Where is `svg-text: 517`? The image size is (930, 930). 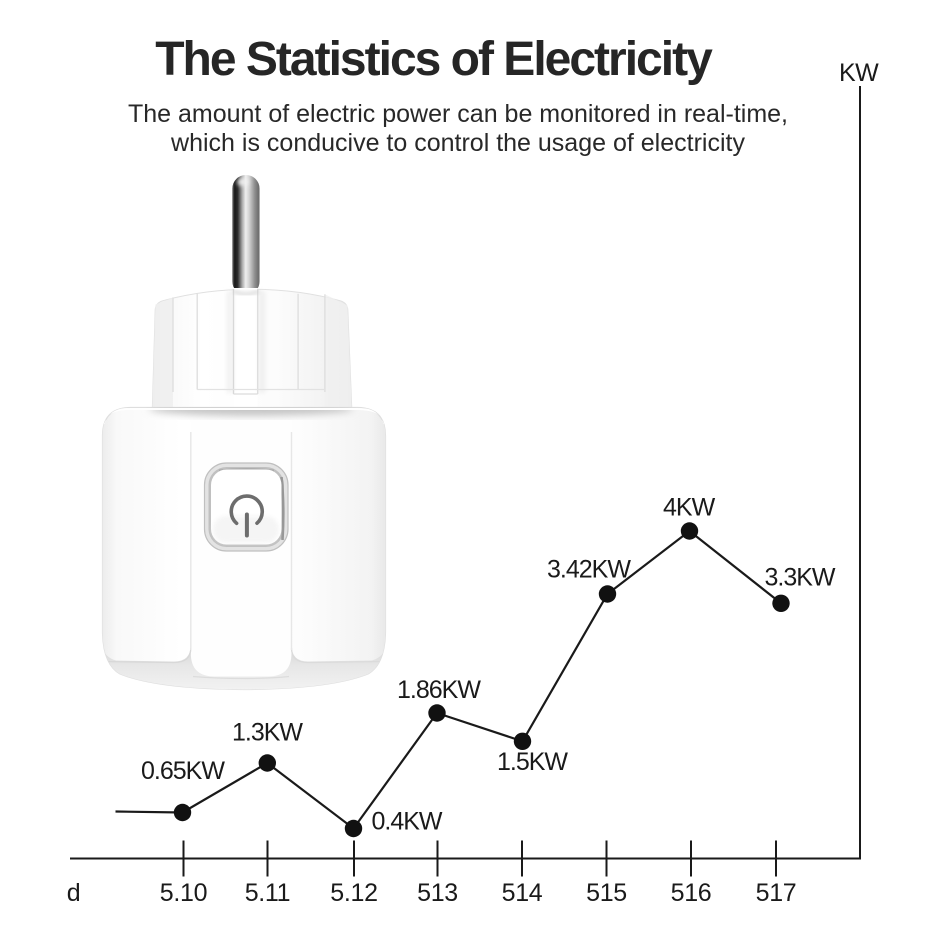
svg-text: 517 is located at coordinates (776, 893).